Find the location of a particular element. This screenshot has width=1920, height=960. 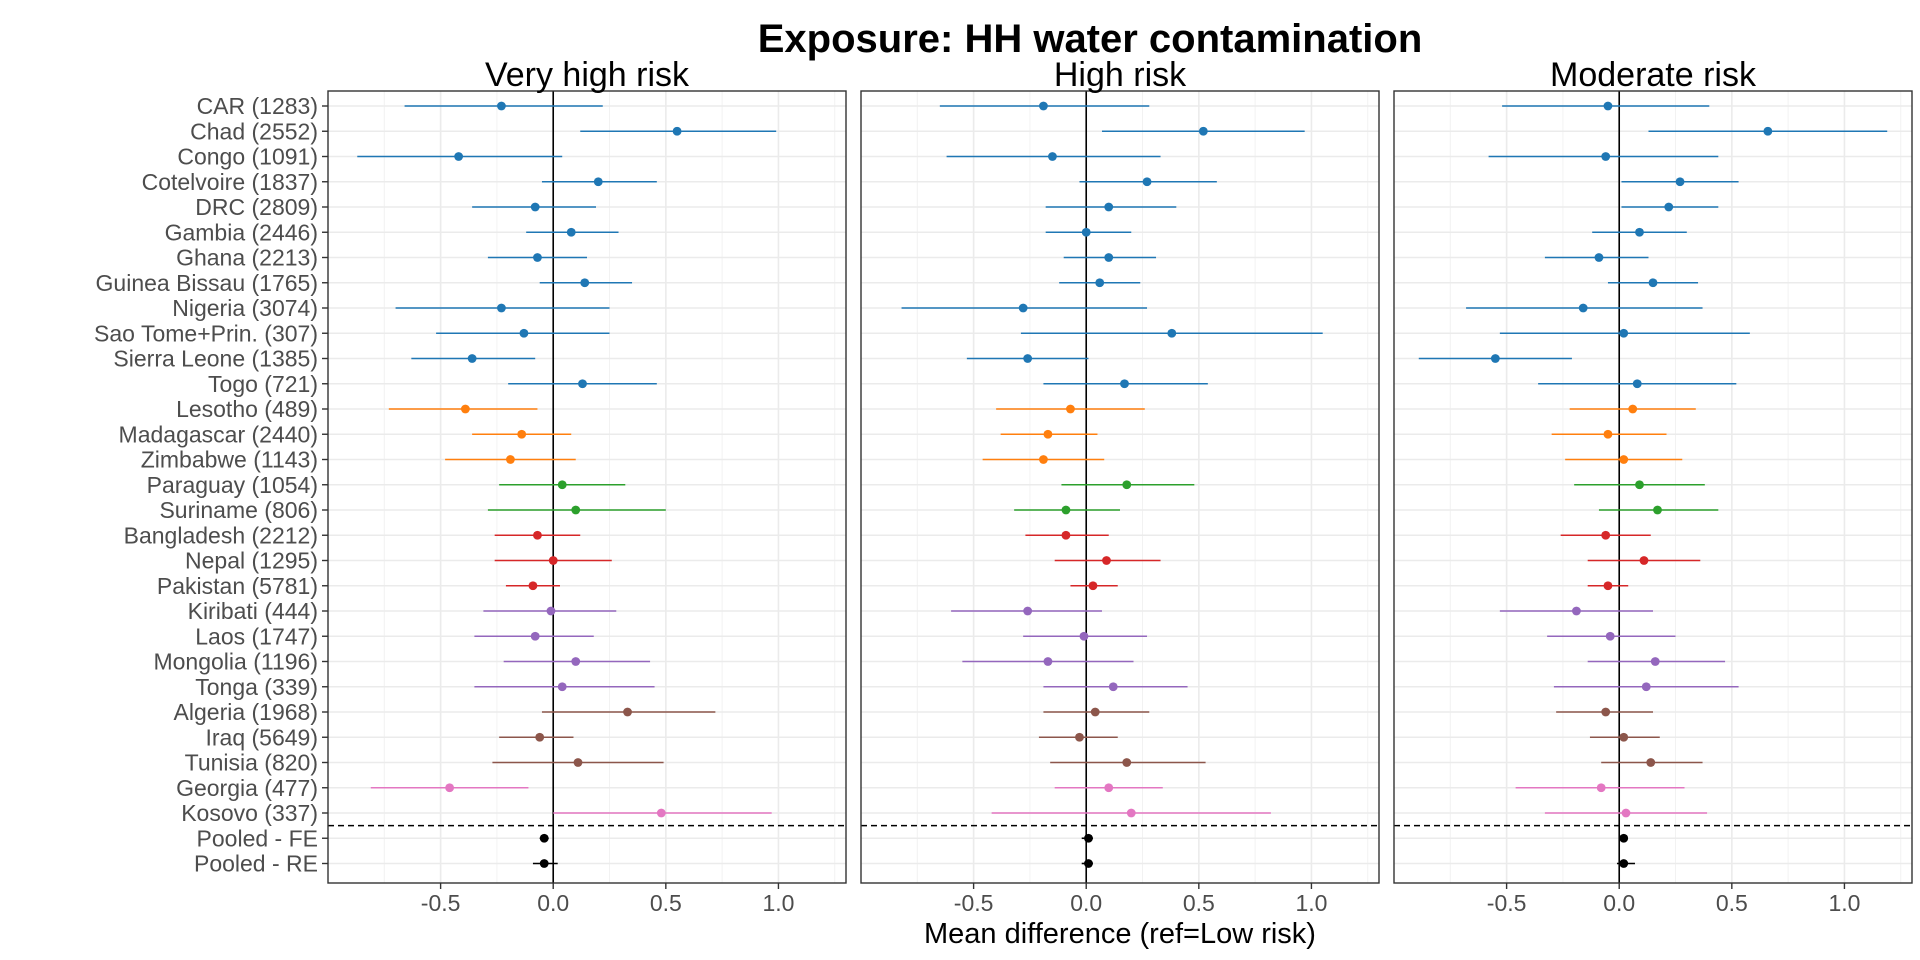

row-label: Kosovo (337) is located at coordinates (249, 813).